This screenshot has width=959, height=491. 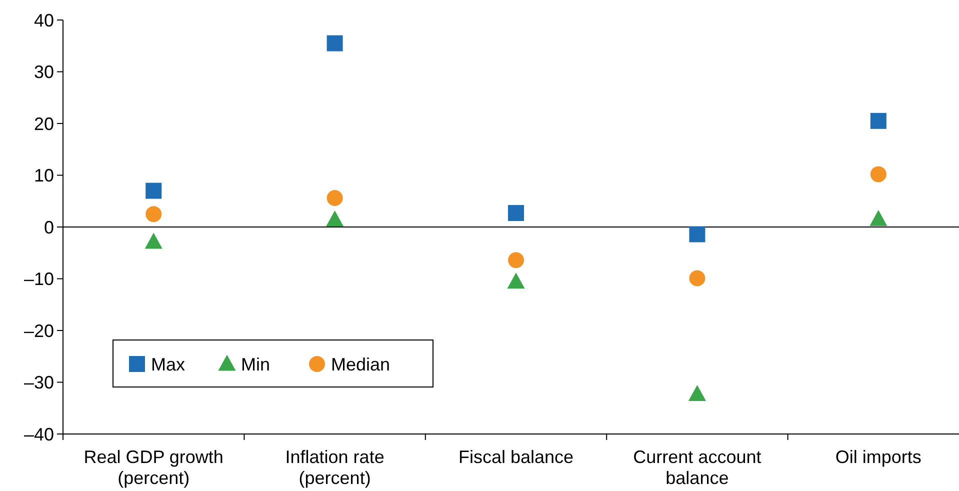 What do you see at coordinates (44, 72) in the screenshot?
I see `y-tick-label: 30` at bounding box center [44, 72].